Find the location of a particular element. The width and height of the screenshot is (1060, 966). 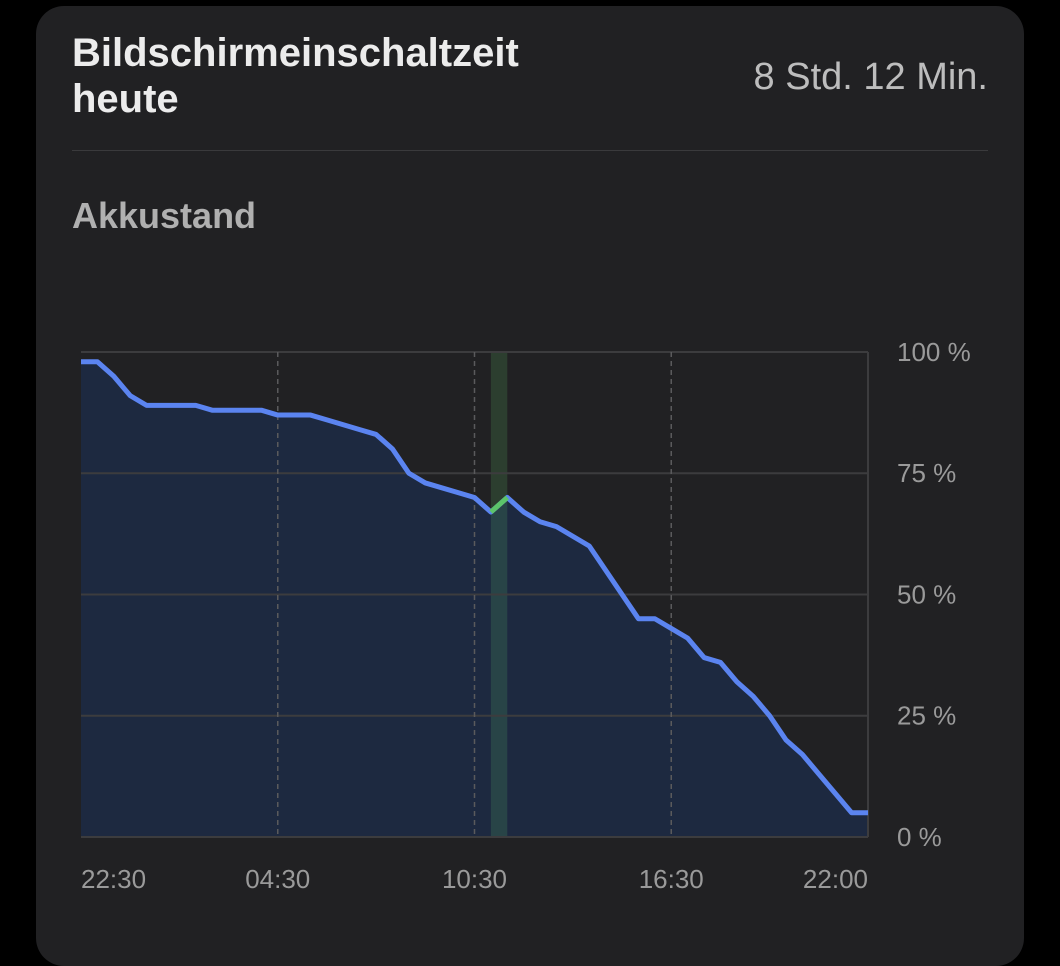

screen-time: 8 Std. 12 Min. is located at coordinates (870, 77).